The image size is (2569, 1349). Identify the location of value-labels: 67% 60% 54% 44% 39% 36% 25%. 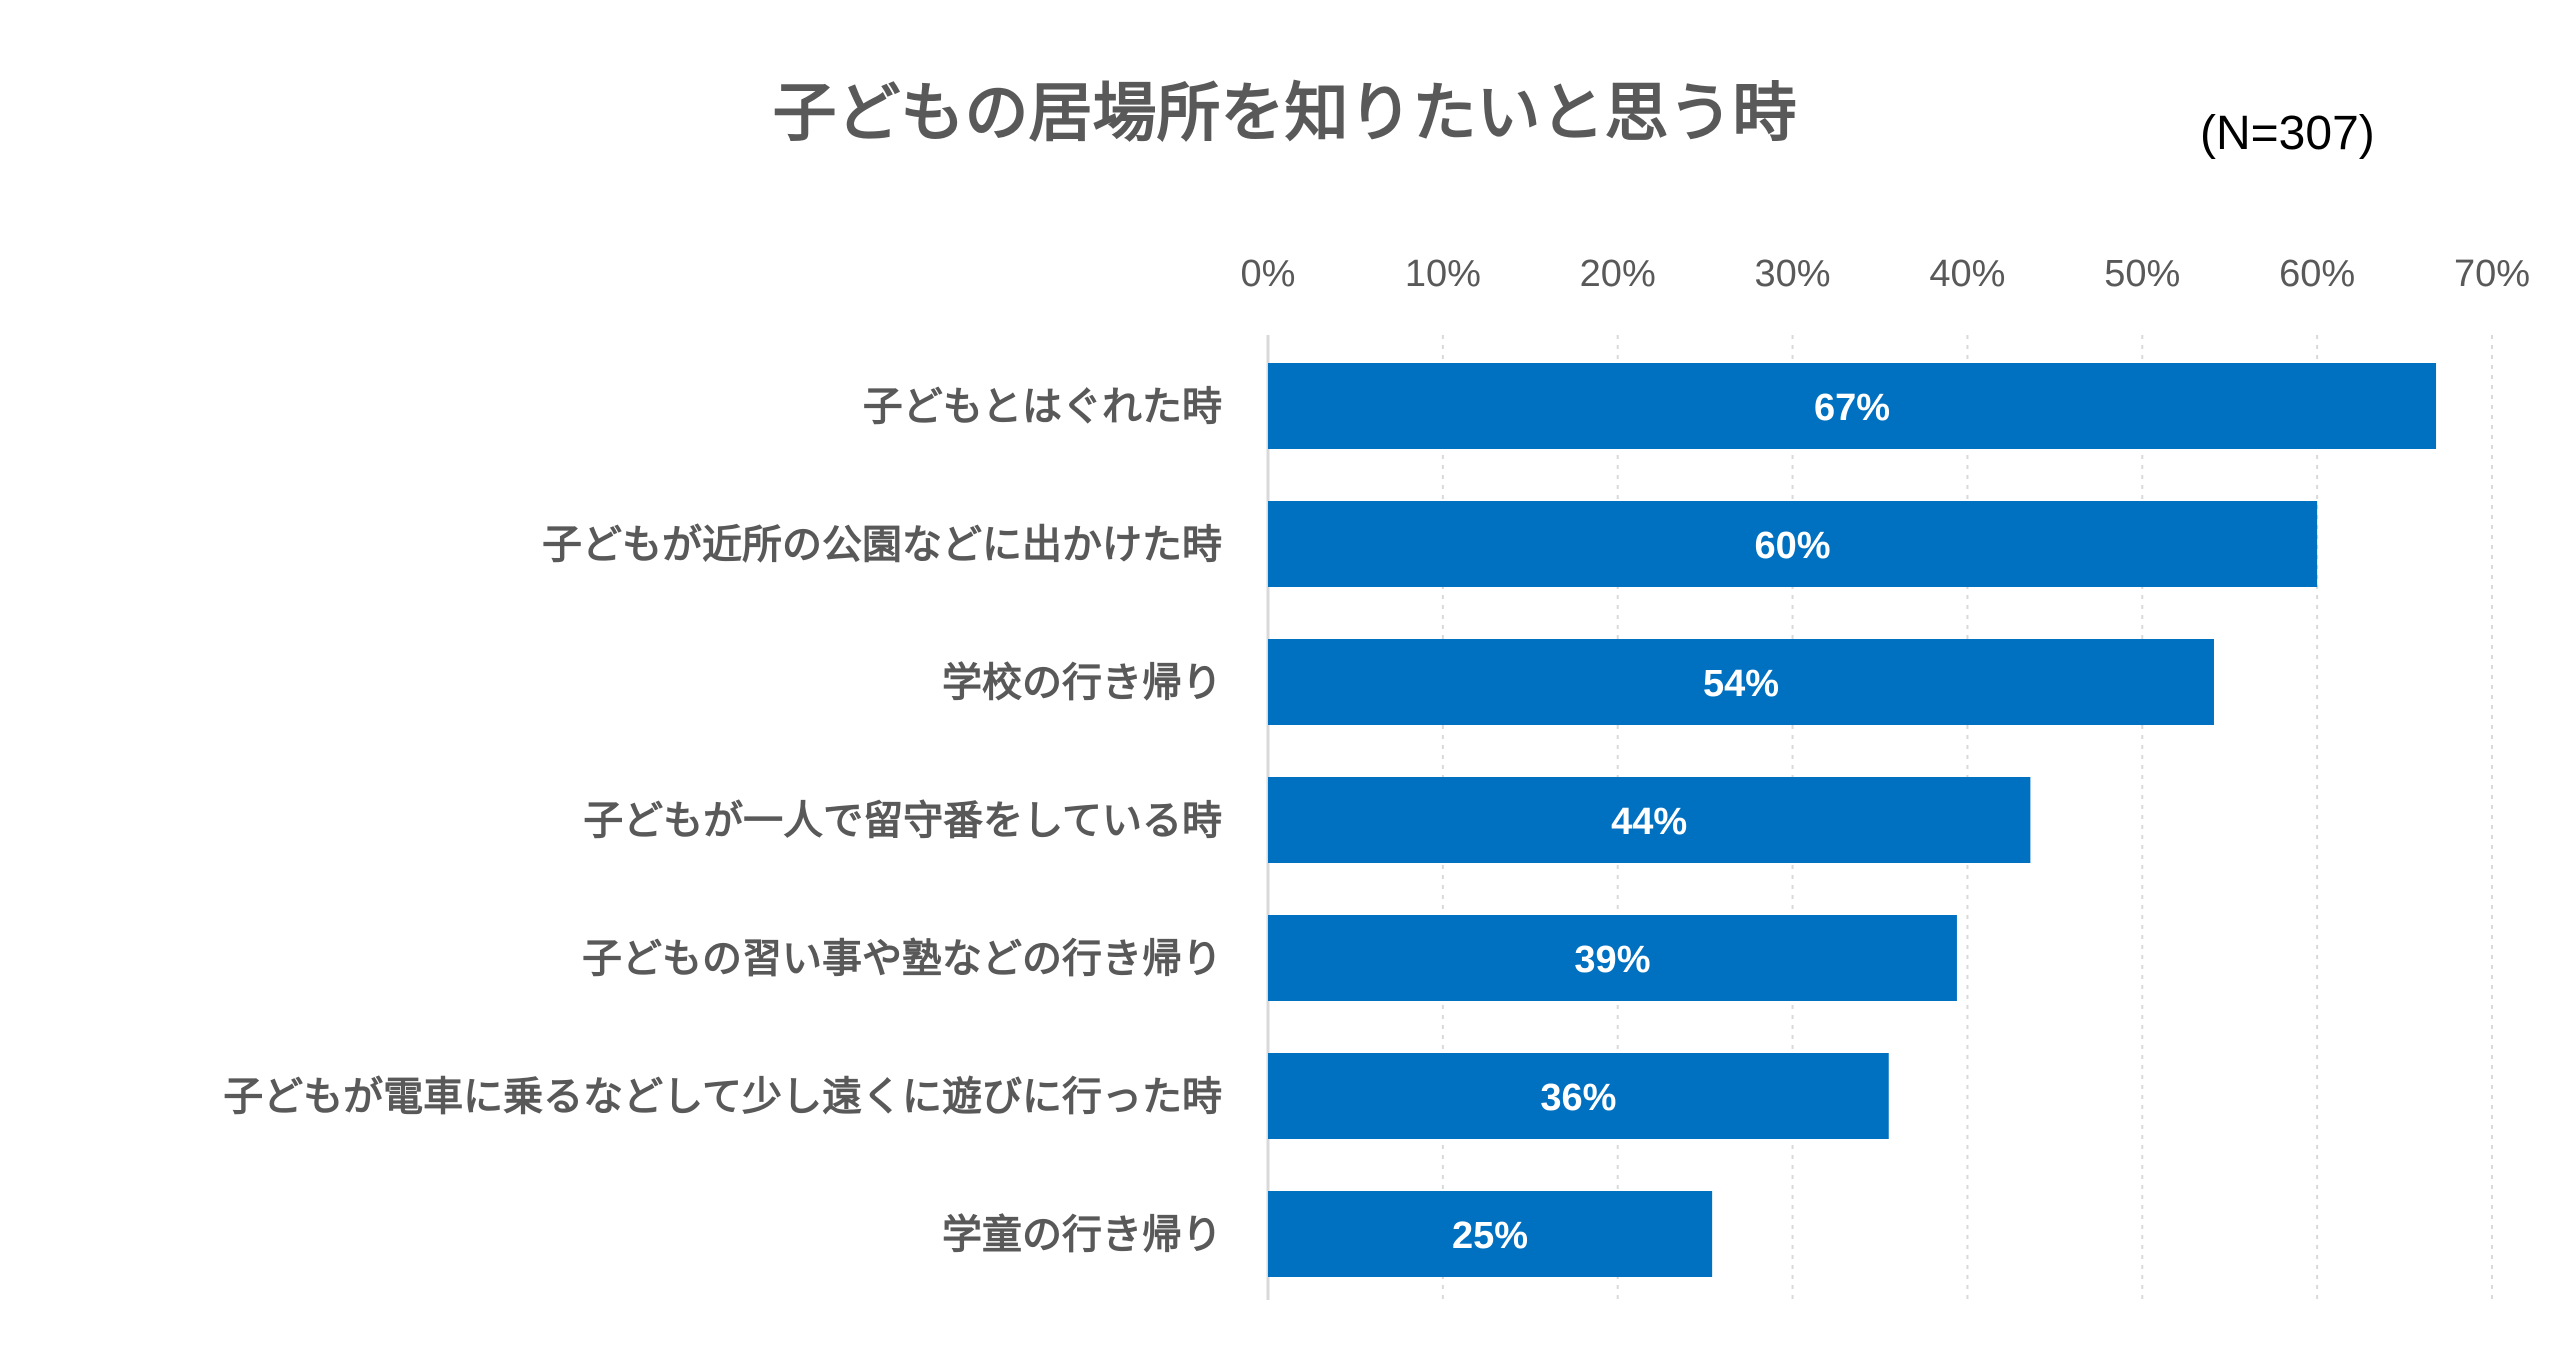
(1671, 822).